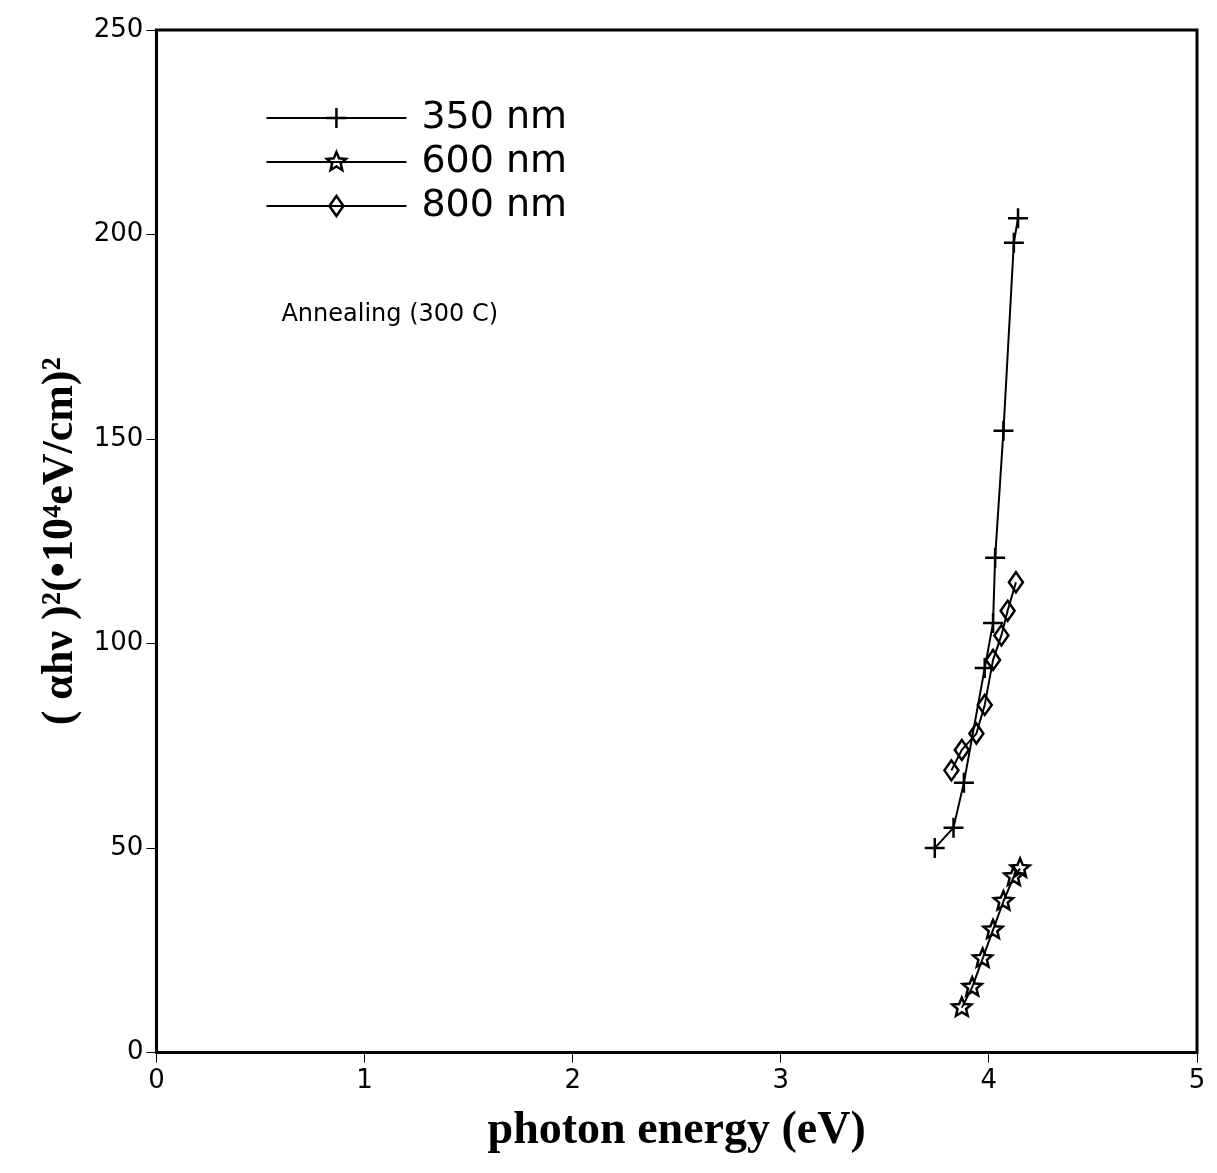  Describe the element at coordinates (989, 1078) in the screenshot. I see `x-tick-label: 4` at that location.